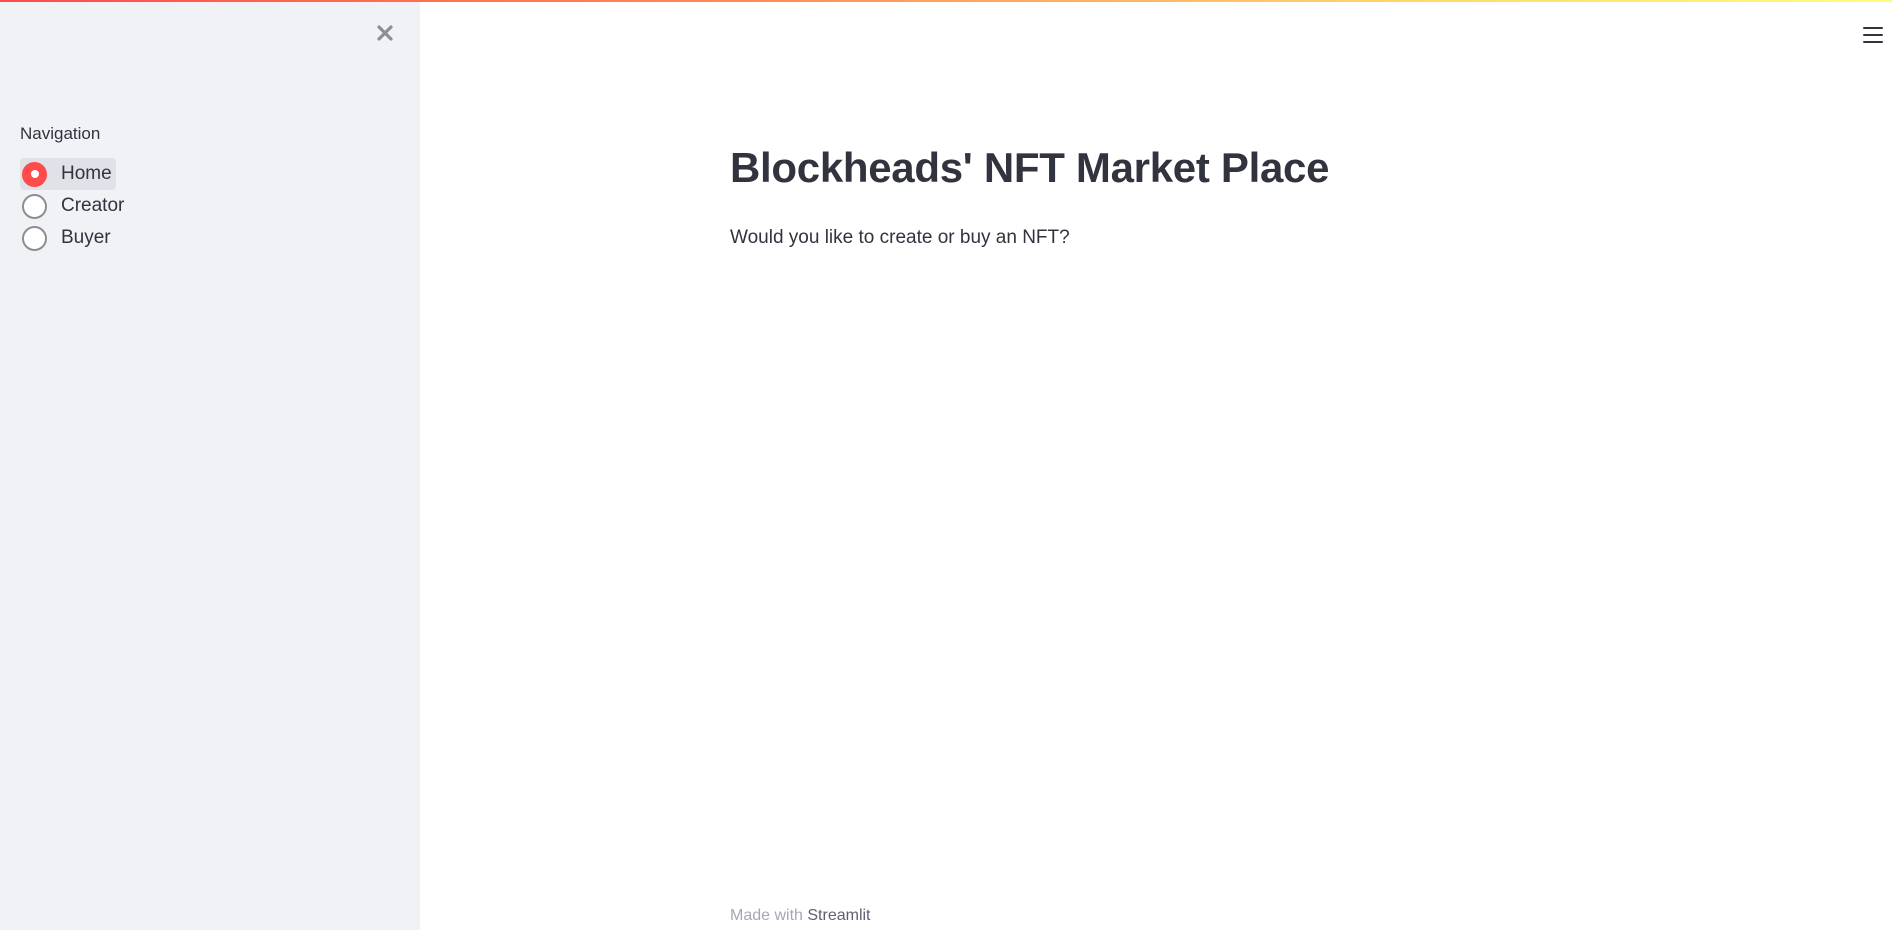 This screenshot has width=1892, height=930. Describe the element at coordinates (1030, 167) in the screenshot. I see `page-title: Blockheads' NFT Market Place` at that location.